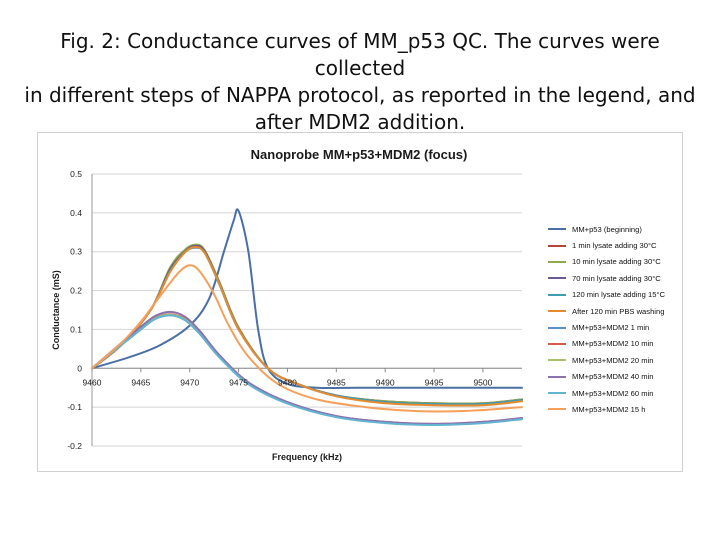  What do you see at coordinates (76, 174) in the screenshot?
I see `y-tick-label: 0.5` at bounding box center [76, 174].